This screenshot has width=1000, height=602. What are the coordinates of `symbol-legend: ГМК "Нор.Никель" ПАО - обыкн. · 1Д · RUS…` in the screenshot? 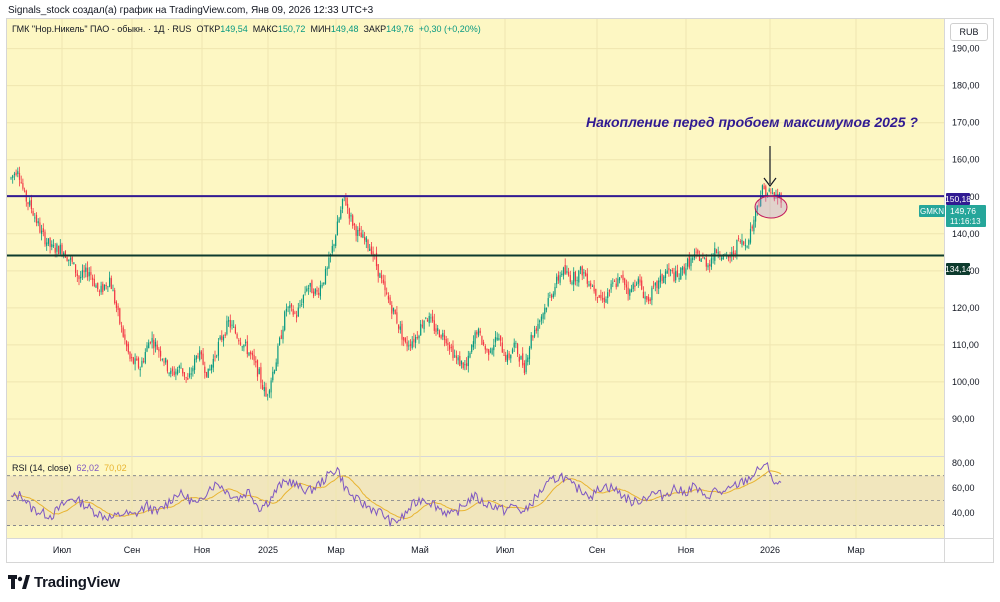 It's located at (246, 29).